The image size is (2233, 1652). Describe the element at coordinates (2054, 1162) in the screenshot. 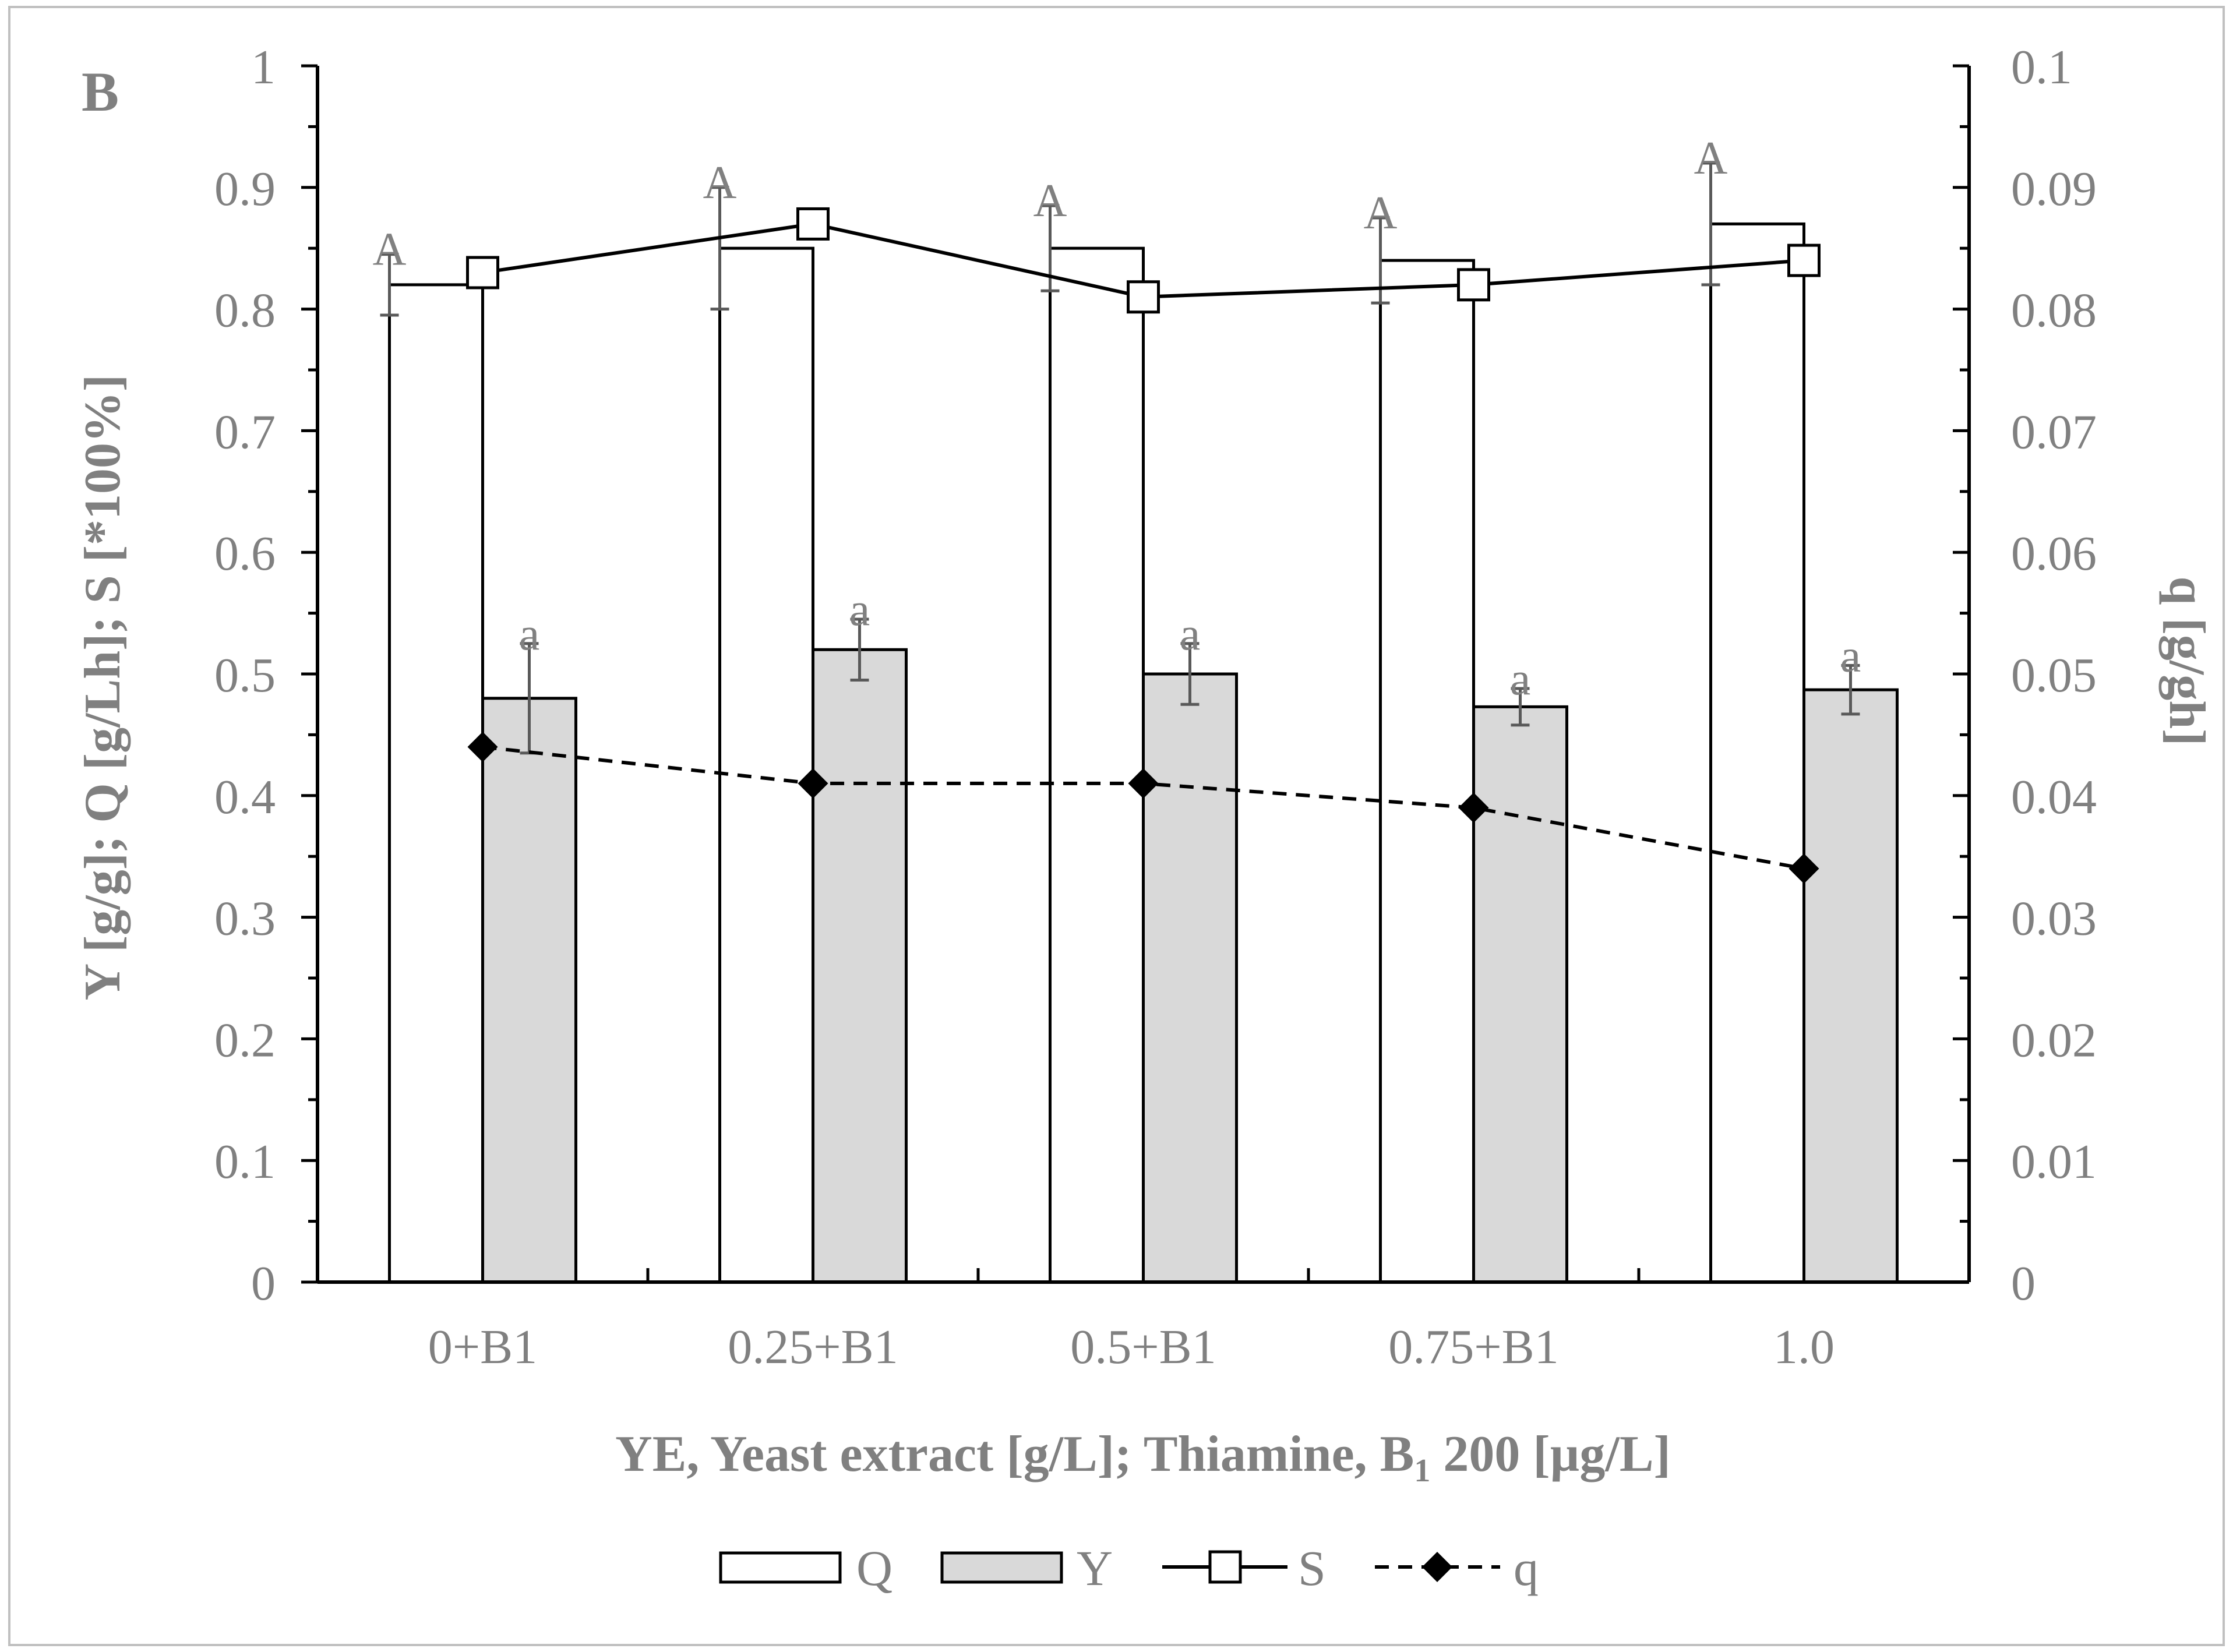

I see `right-tick-label-1: 0.01` at that location.